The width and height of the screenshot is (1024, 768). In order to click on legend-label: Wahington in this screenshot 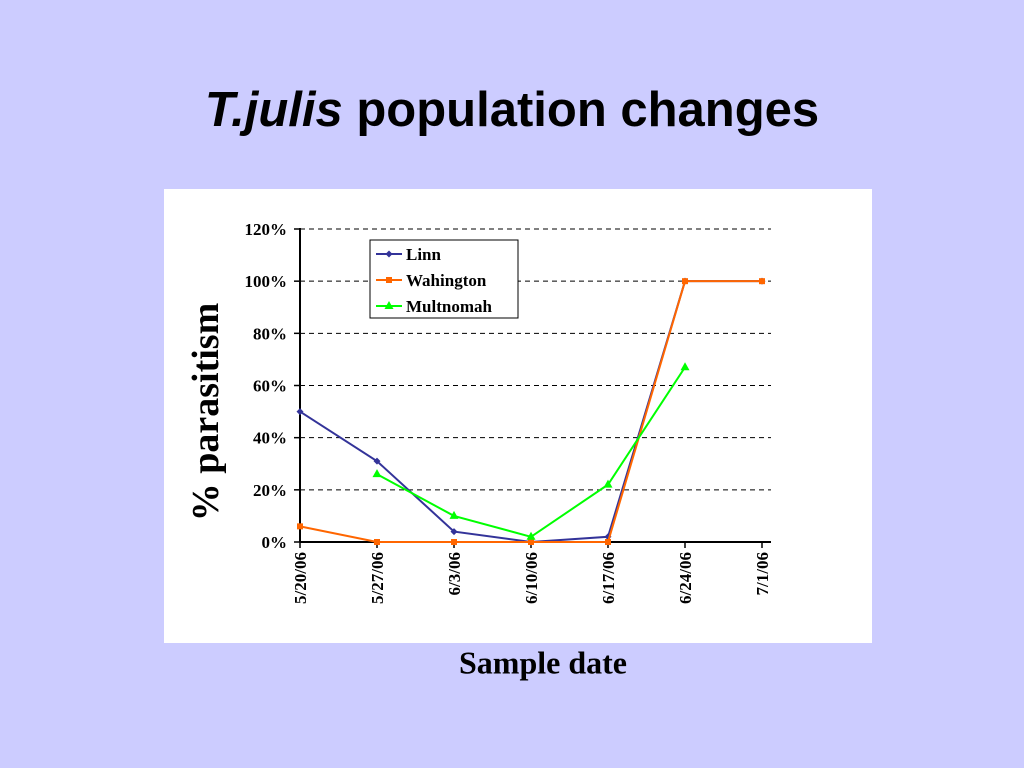, I will do `click(446, 280)`.